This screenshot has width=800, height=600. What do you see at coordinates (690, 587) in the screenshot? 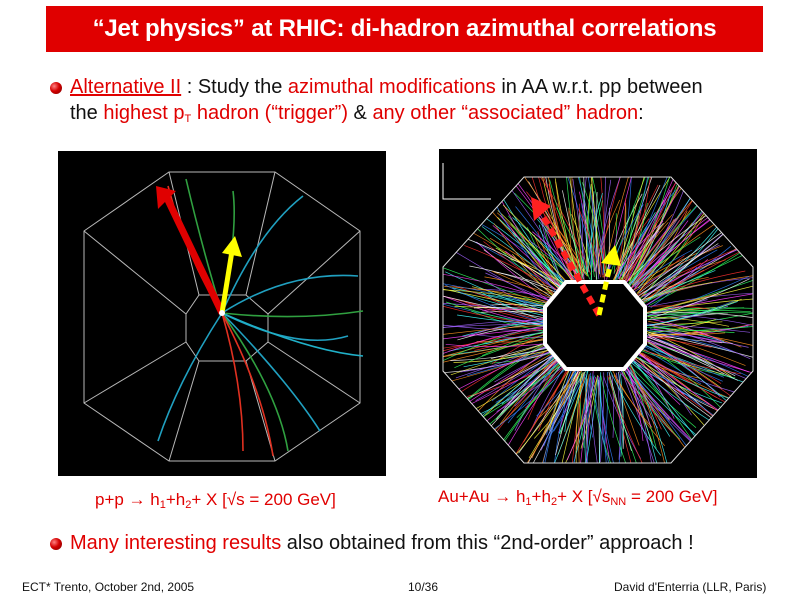
I see `footer-right: David d'Enterria (LLR, Paris)` at bounding box center [690, 587].